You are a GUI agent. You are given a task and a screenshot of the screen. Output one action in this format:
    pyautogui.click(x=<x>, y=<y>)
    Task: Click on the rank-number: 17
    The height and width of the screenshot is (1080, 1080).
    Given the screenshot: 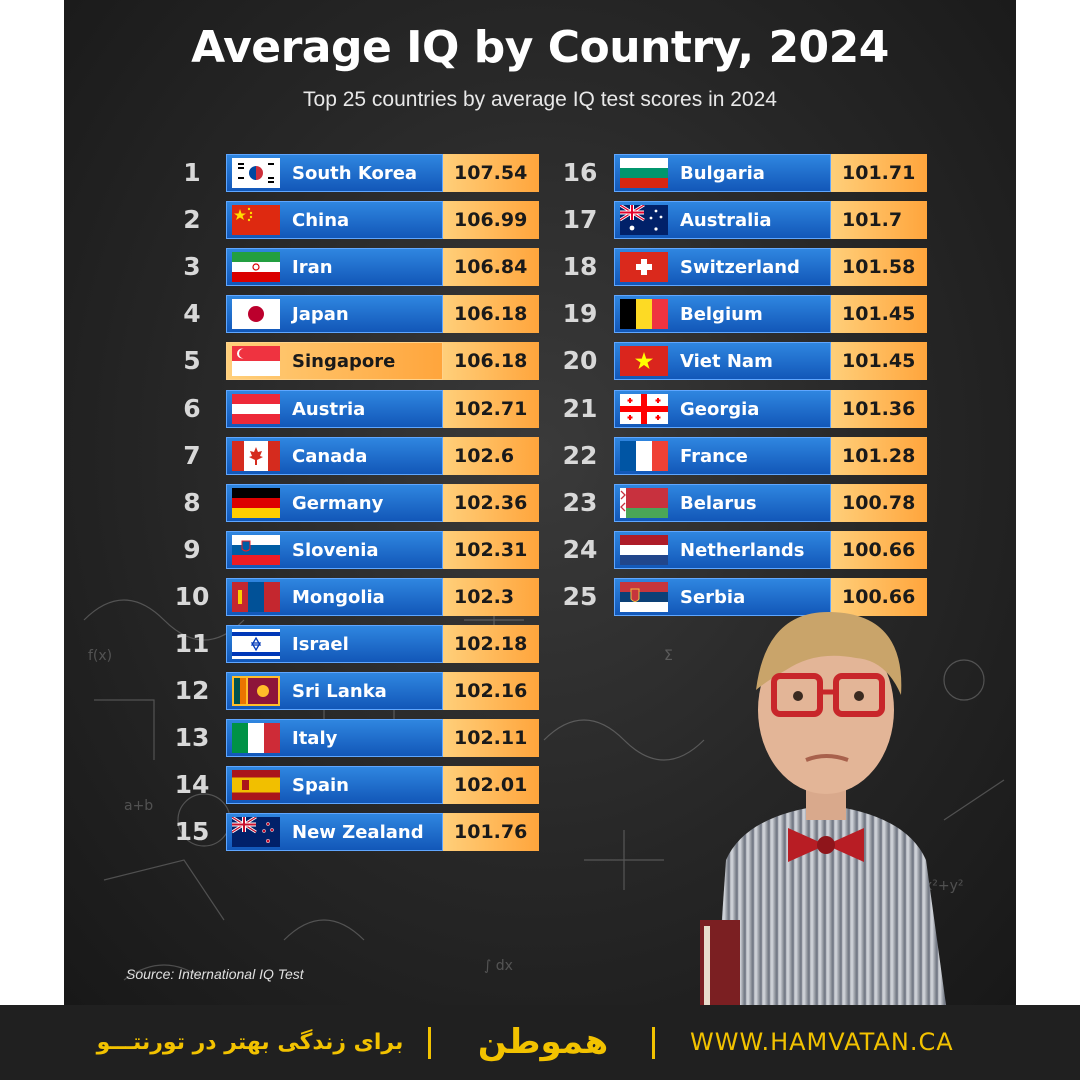 What is the action you would take?
    pyautogui.click(x=580, y=219)
    